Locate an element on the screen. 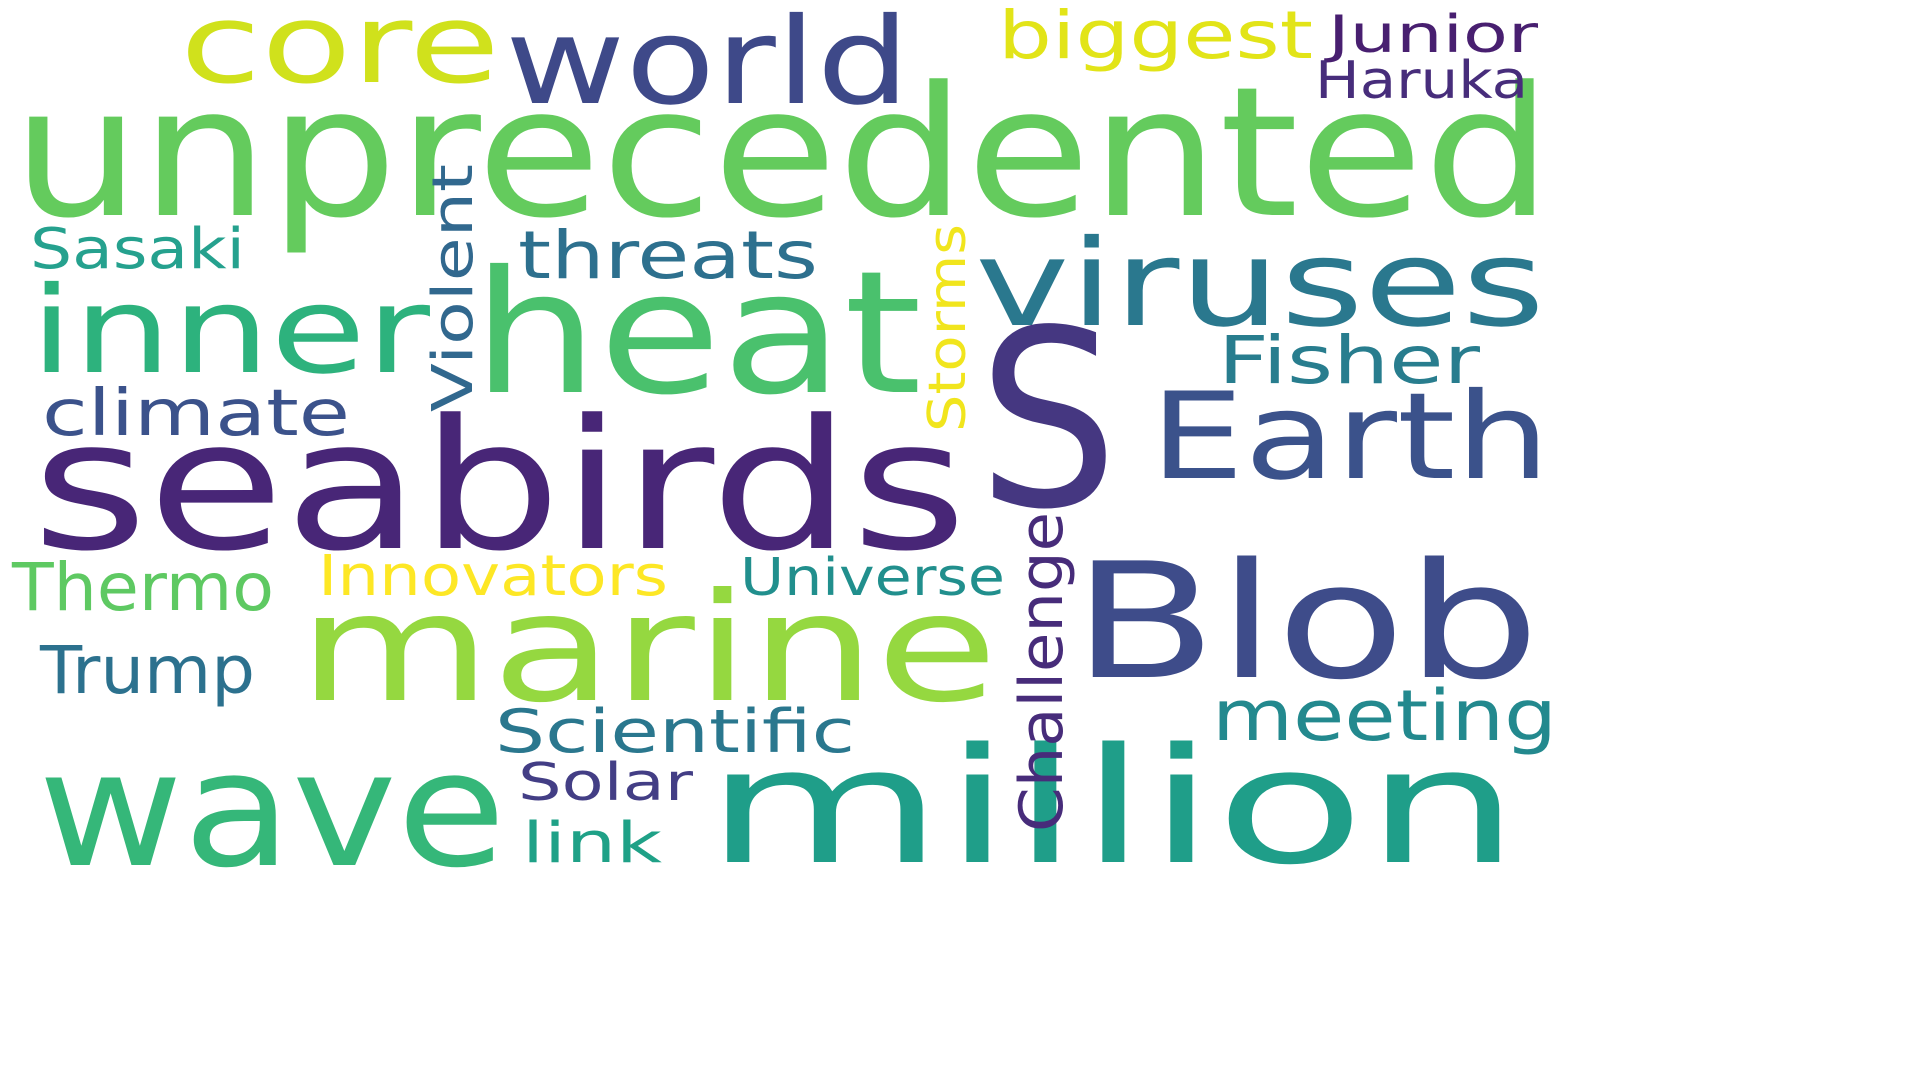 This screenshot has height=1080, width=1920. word-heat: heat is located at coordinates (697, 334).